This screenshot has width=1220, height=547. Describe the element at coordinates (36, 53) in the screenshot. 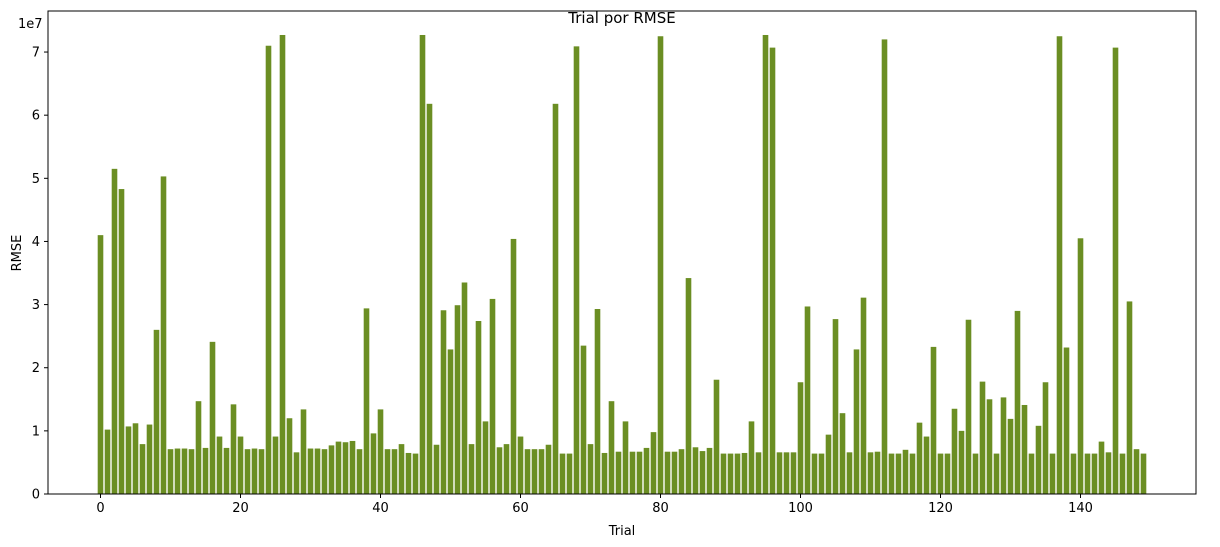

I see `y-tick-label: 7` at that location.